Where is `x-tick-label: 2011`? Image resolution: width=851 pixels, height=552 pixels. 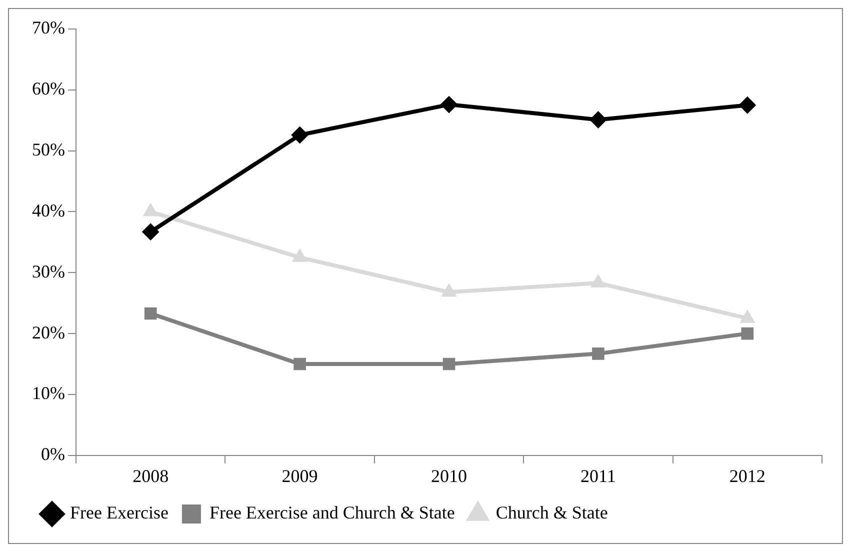
x-tick-label: 2011 is located at coordinates (598, 476).